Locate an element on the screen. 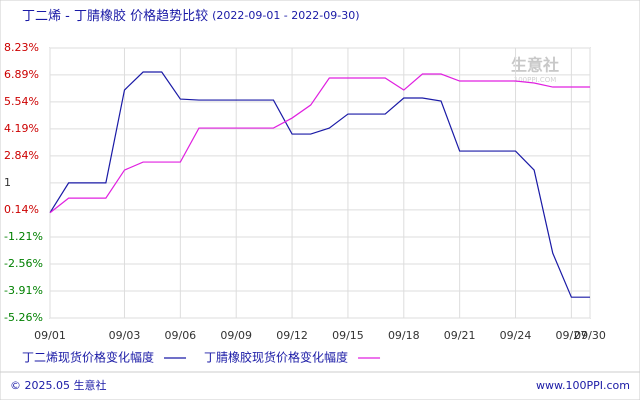  y-tick-label: -1.21% is located at coordinates (23, 236).